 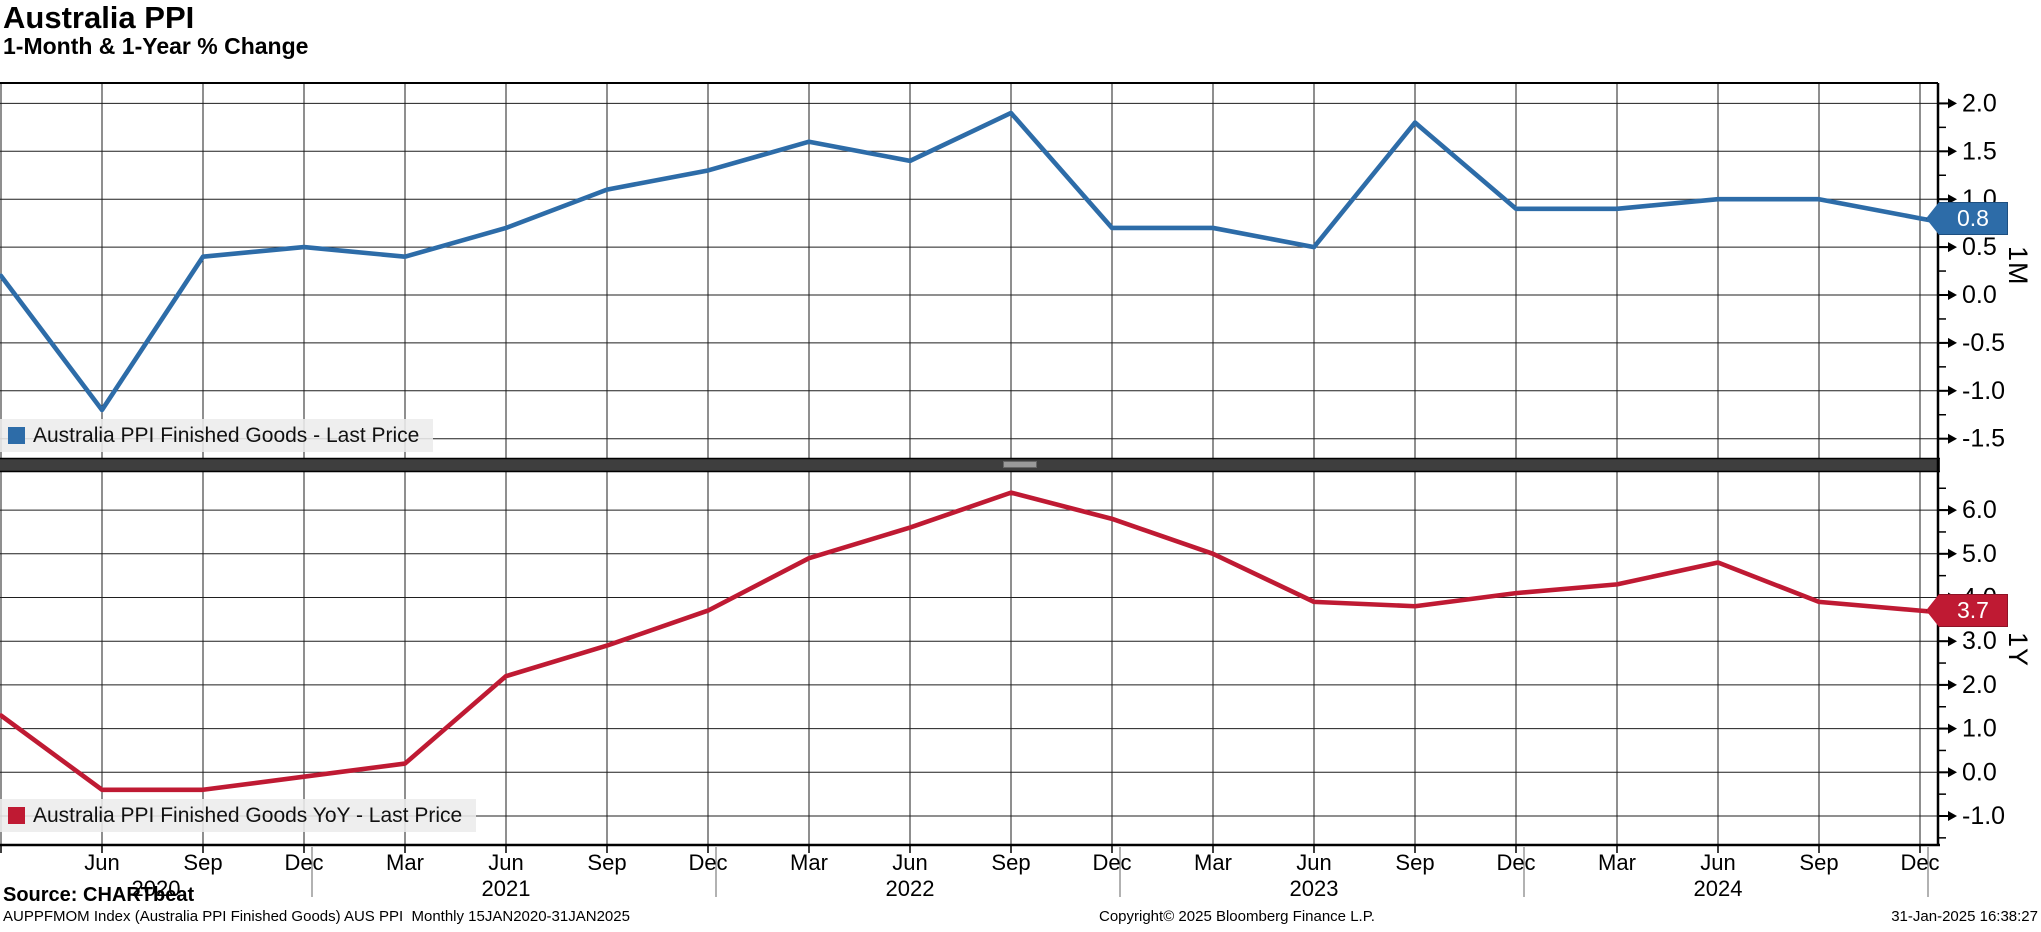 I want to click on y-axis-label: 5.0, so click(x=1979, y=554).